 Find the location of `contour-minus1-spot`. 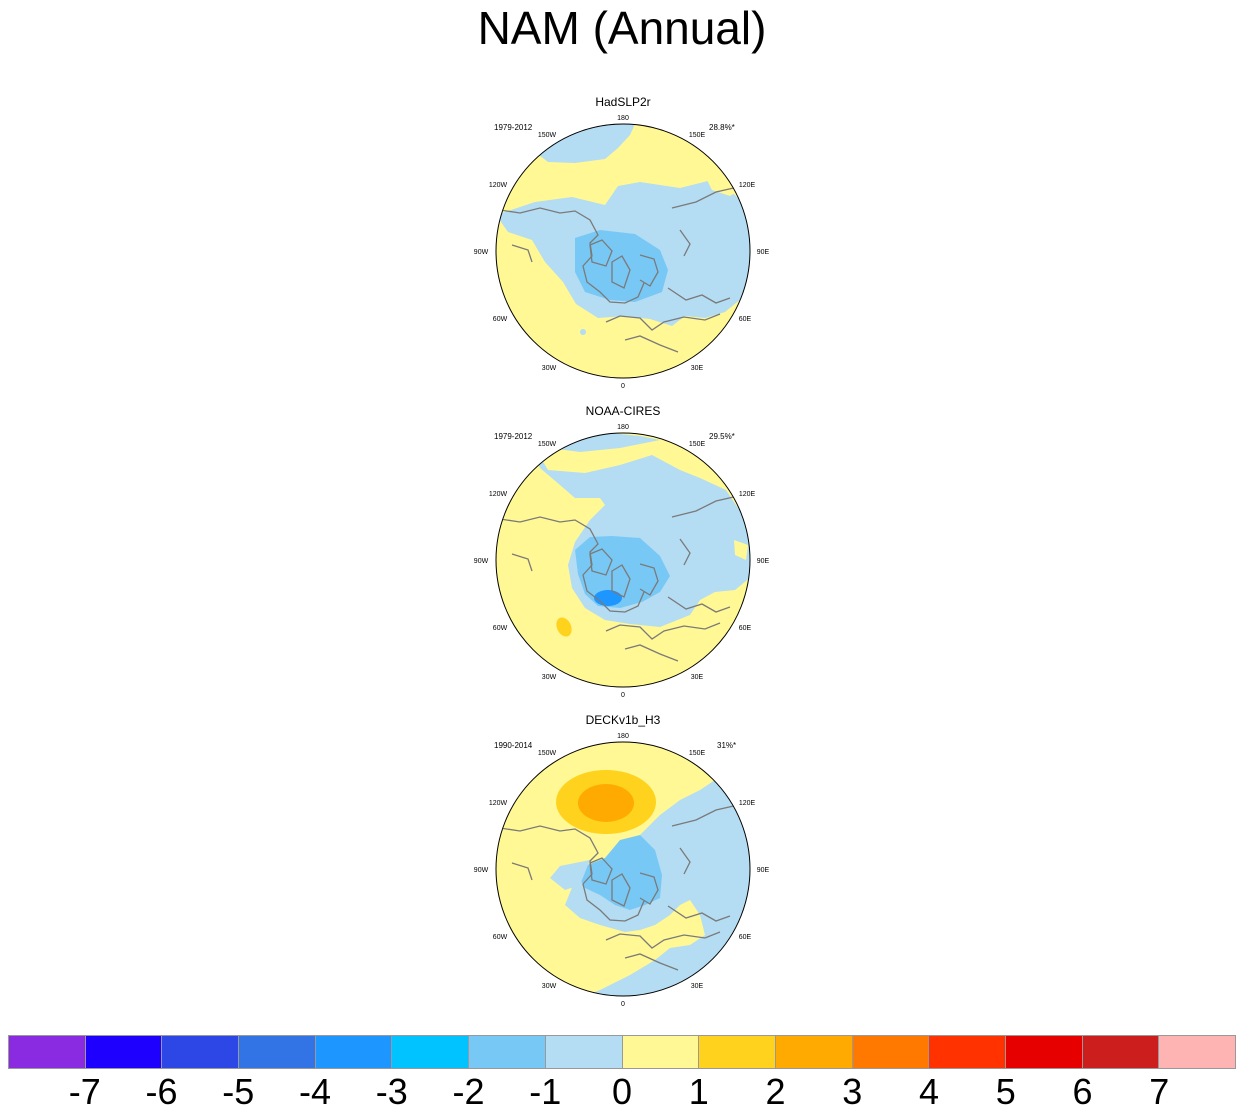

contour-minus1-spot is located at coordinates (583, 332).